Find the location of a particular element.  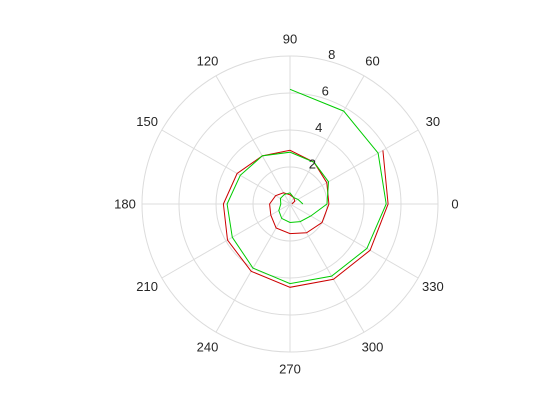

theta-tick-label-270: 270 is located at coordinates (290, 369).